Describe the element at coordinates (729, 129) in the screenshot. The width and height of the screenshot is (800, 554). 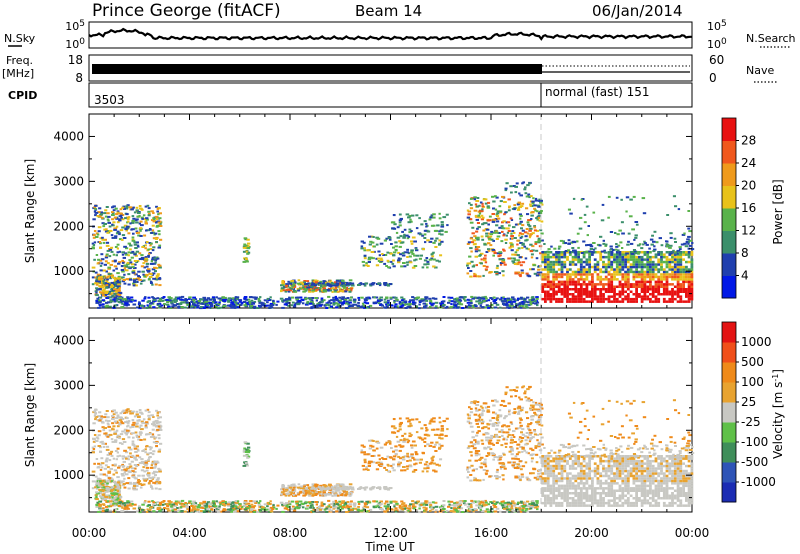
I see `colorbar-swatch` at that location.